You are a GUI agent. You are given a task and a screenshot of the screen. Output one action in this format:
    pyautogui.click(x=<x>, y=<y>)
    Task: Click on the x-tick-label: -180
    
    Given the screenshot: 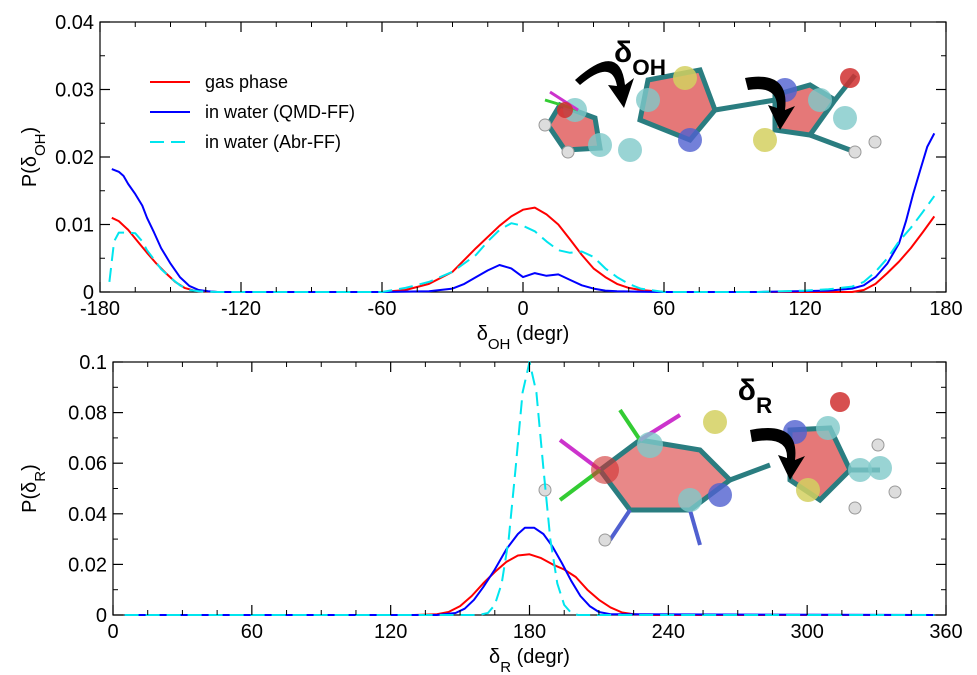 What is the action you would take?
    pyautogui.click(x=100, y=309)
    